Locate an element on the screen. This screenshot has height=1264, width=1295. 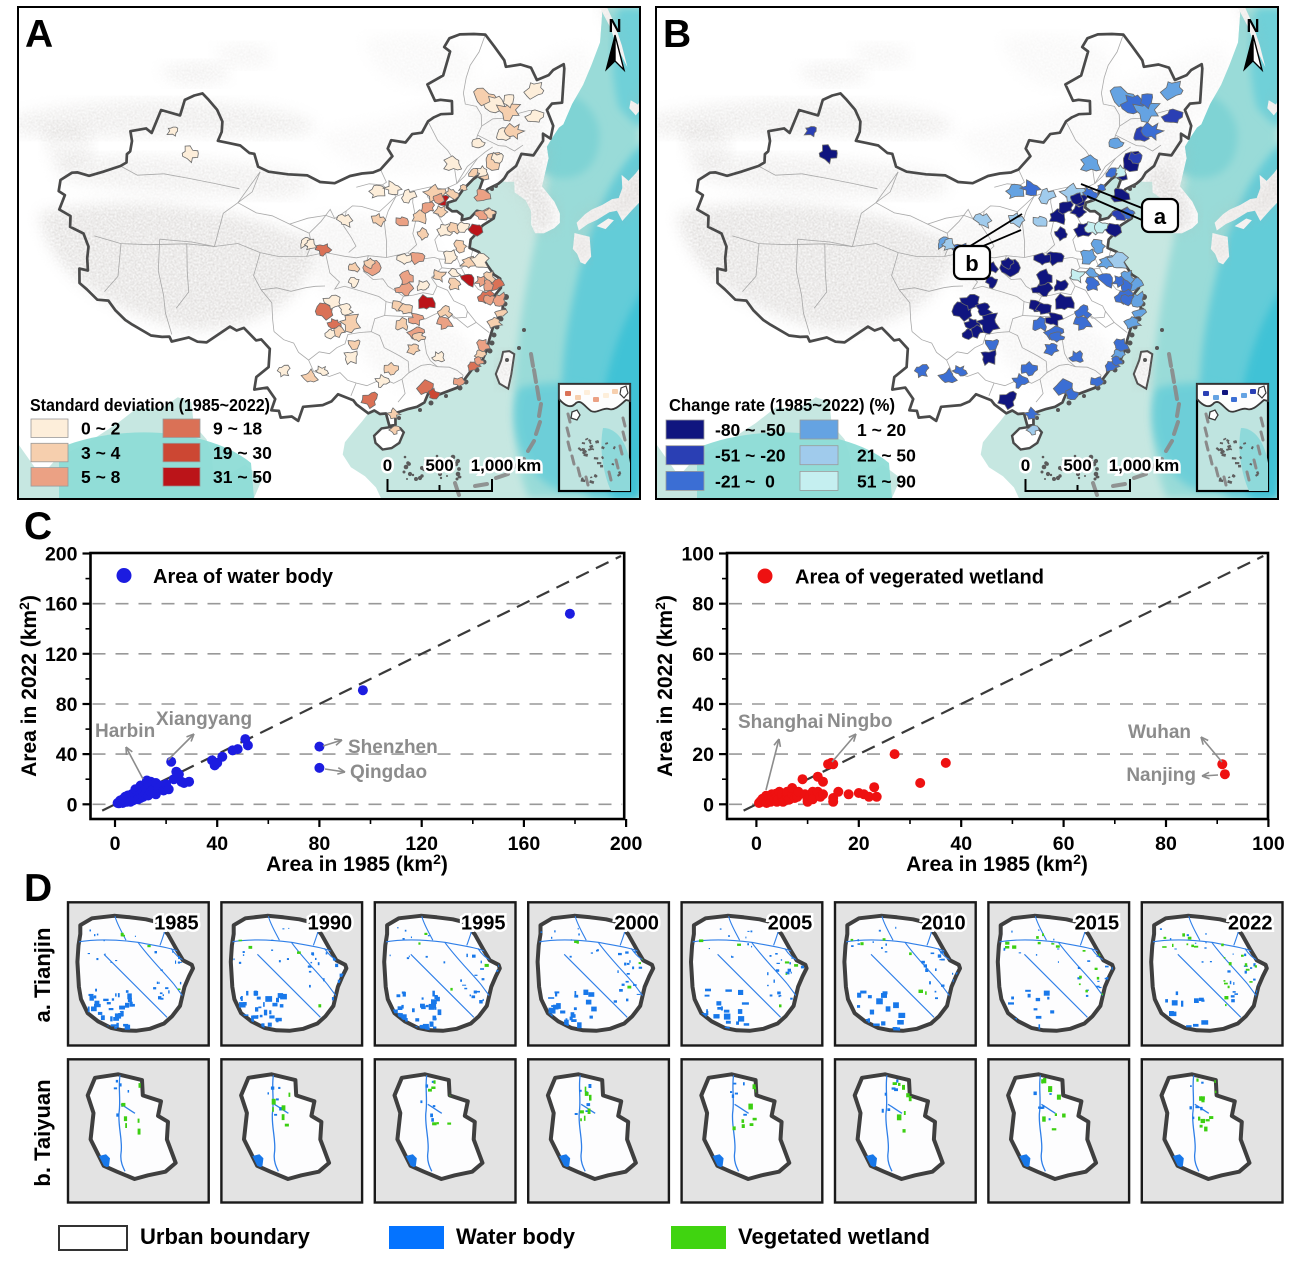
svg-text: 1,000 is located at coordinates (492, 465).